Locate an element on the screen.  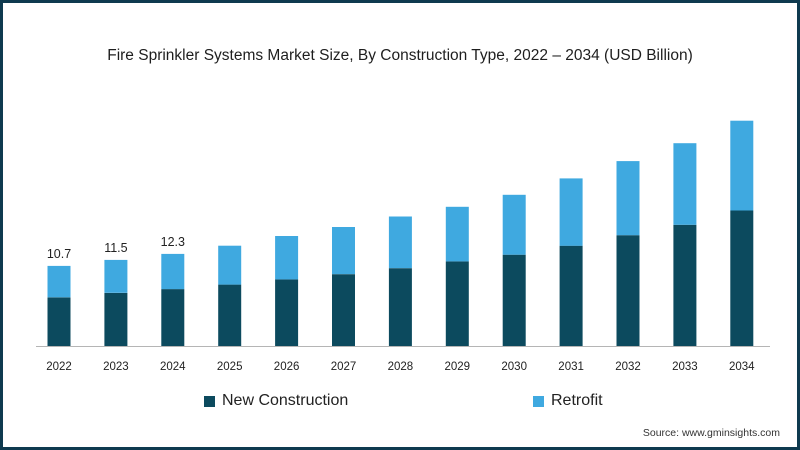
legend-item-retrofit: Retrofit is located at coordinates (568, 401).